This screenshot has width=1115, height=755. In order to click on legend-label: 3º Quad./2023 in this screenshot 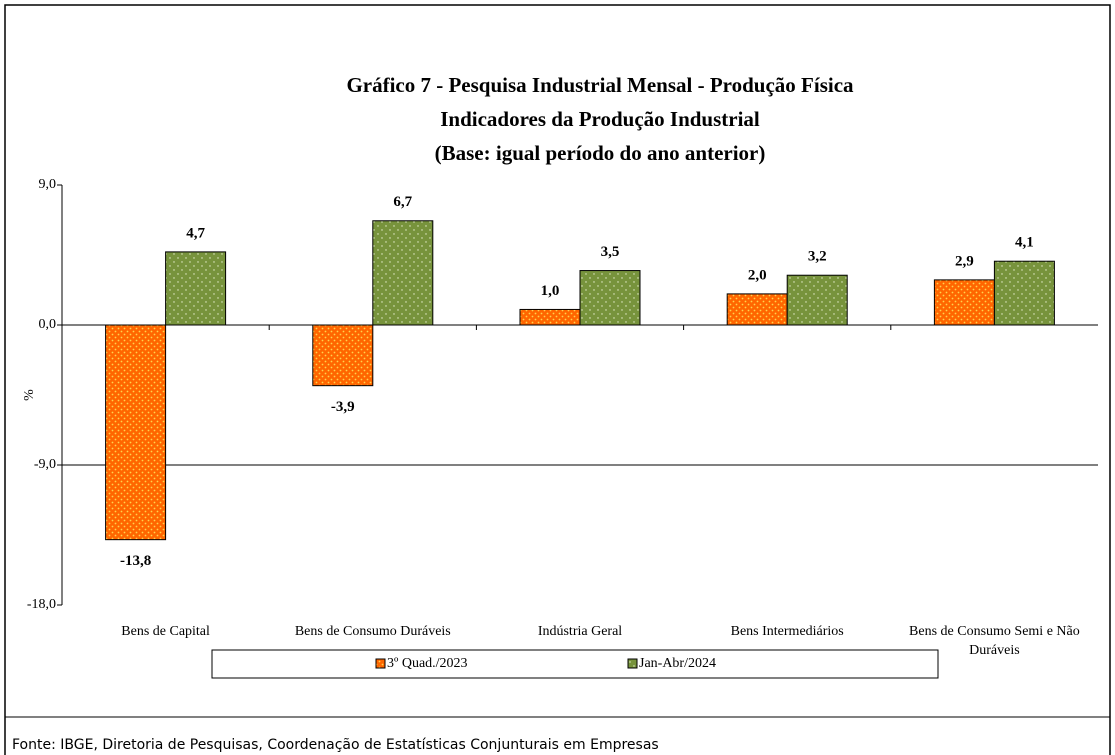, I will do `click(427, 663)`.